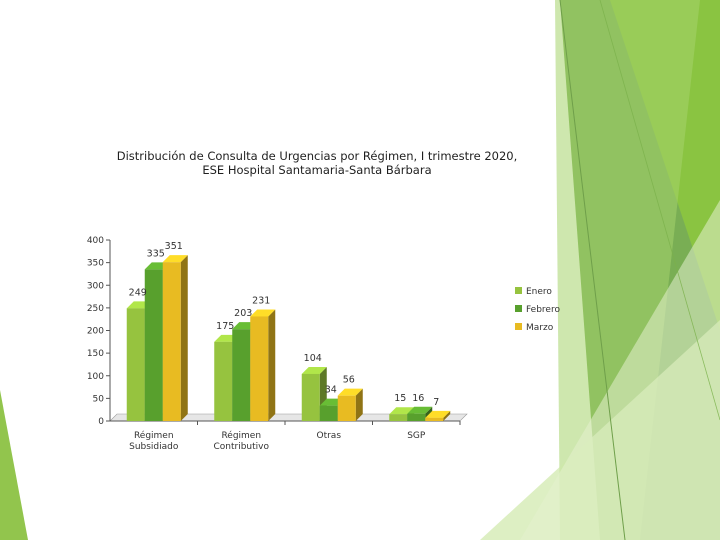 The width and height of the screenshot is (720, 540). What do you see at coordinates (101, 422) in the screenshot?
I see `y-tick-label: 0` at bounding box center [101, 422].